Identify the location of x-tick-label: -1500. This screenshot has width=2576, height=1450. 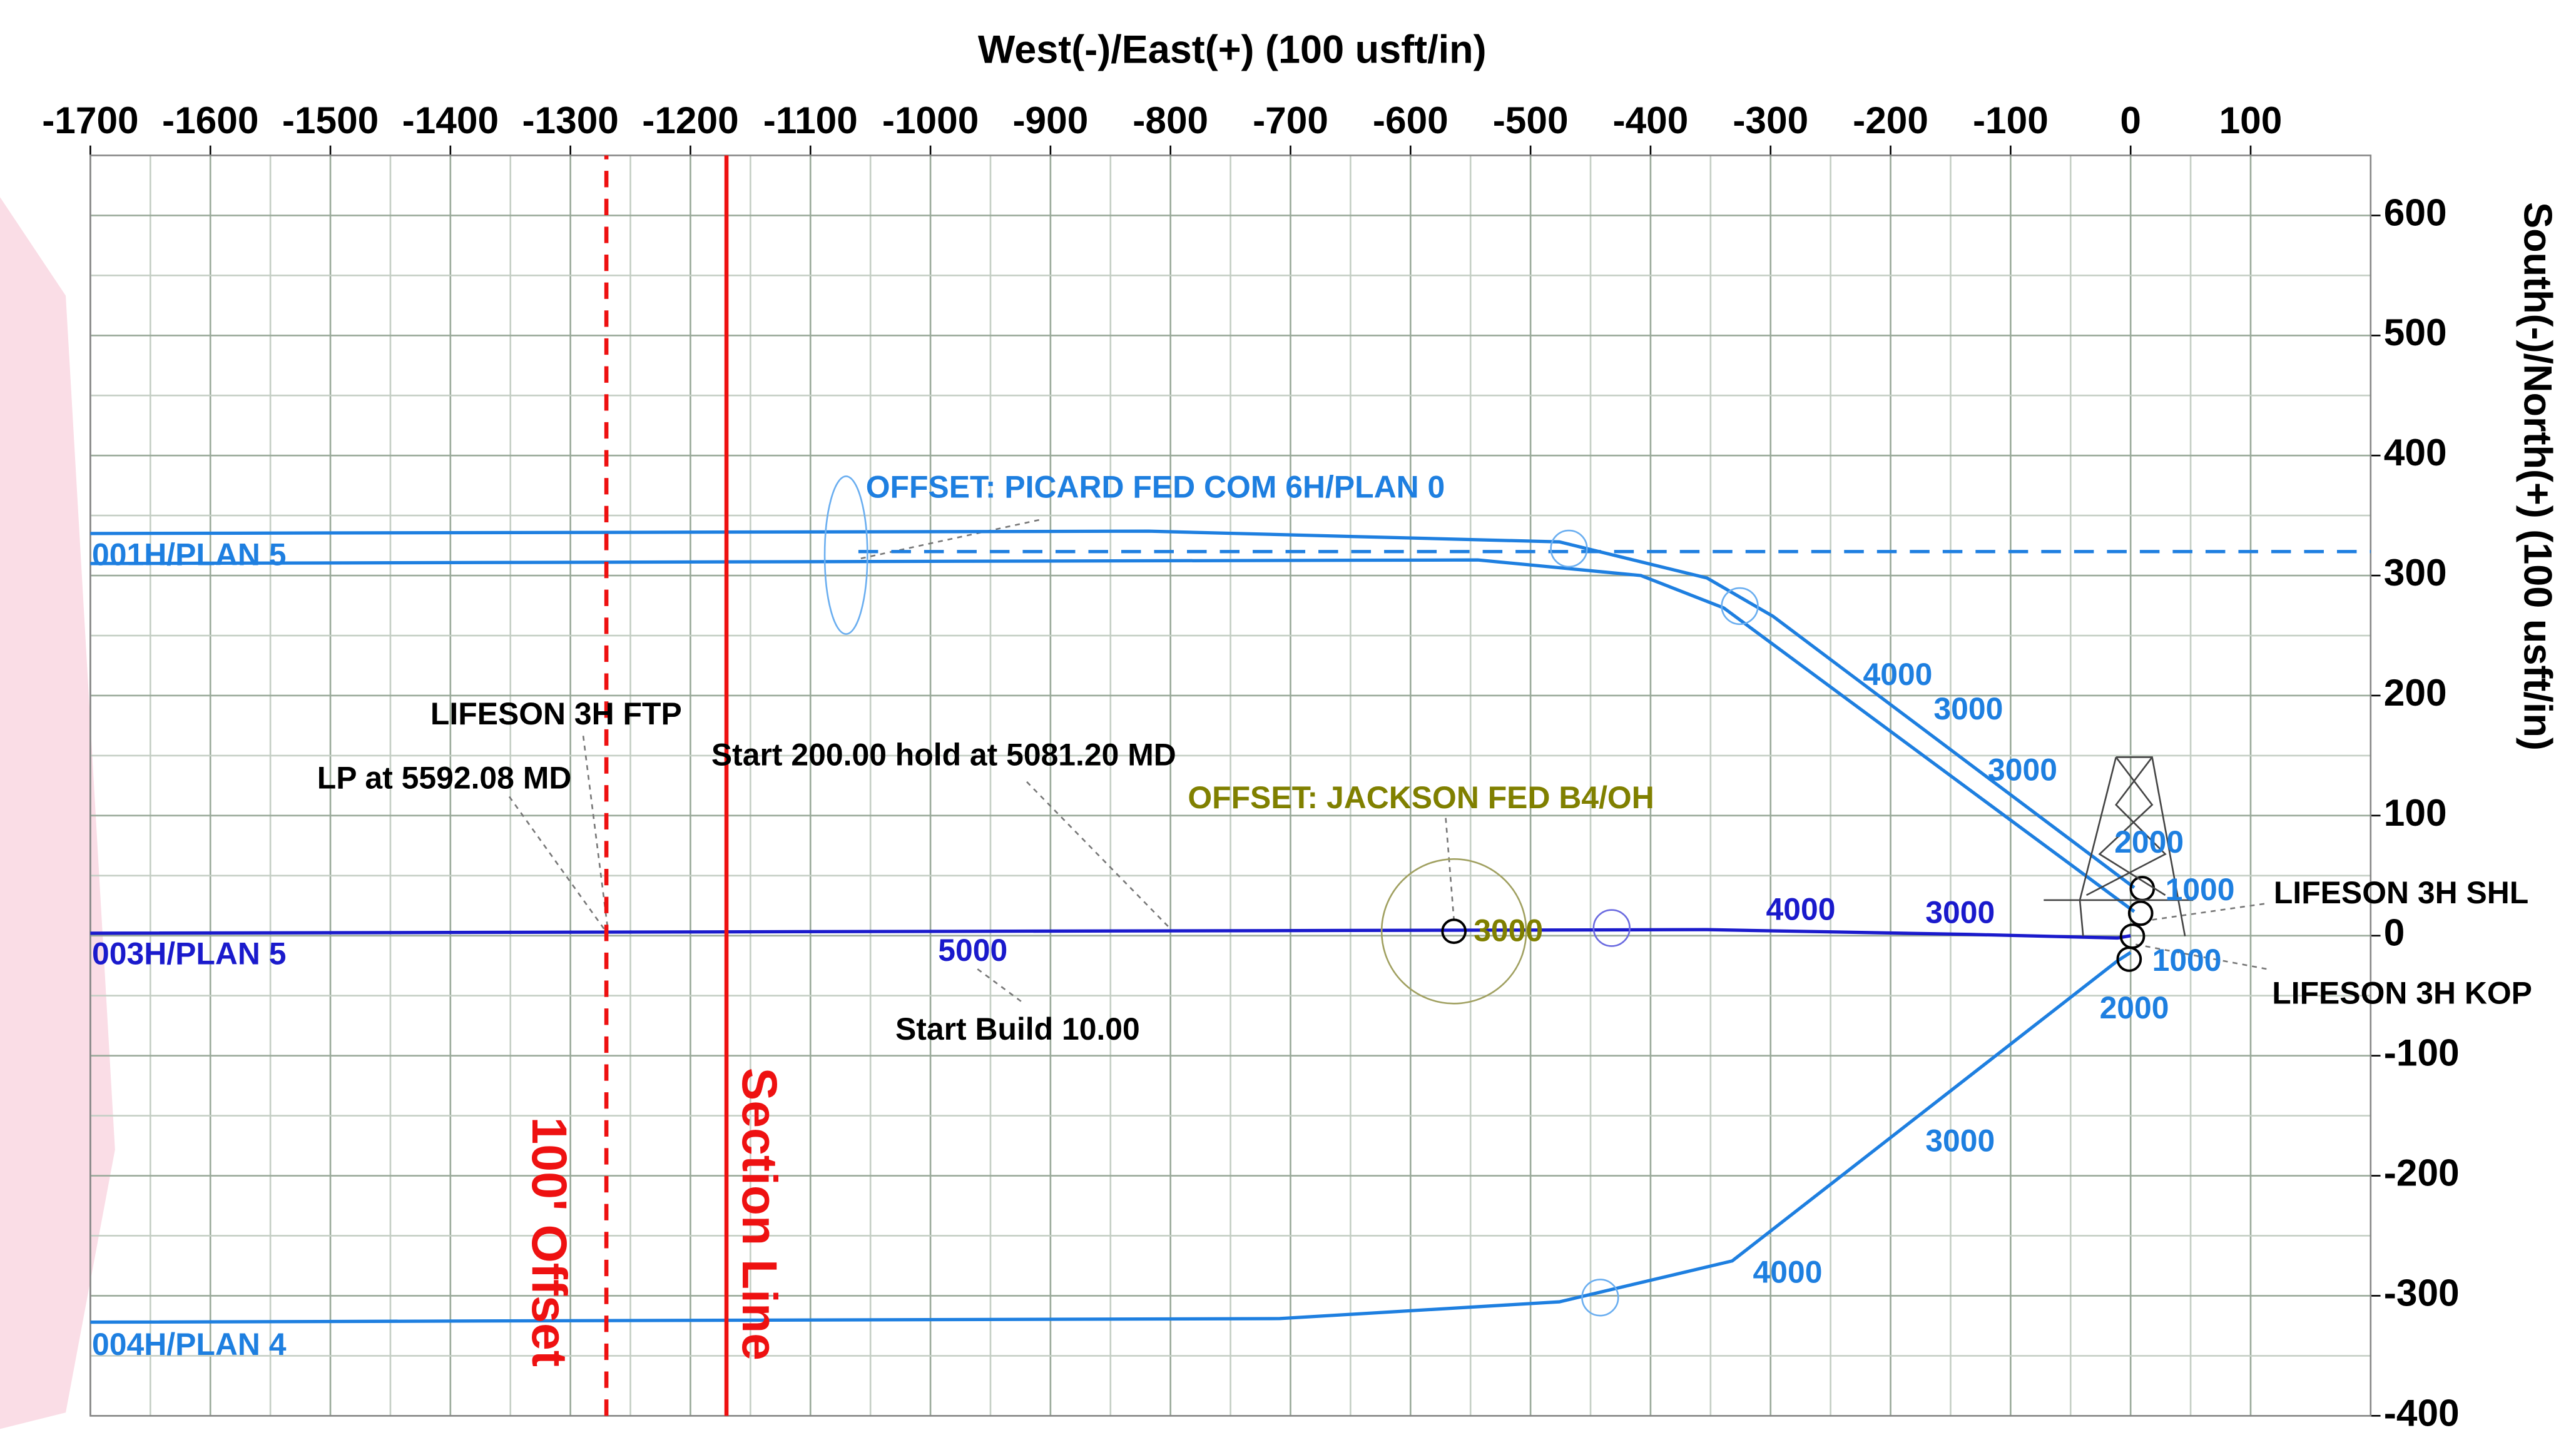
(330, 120).